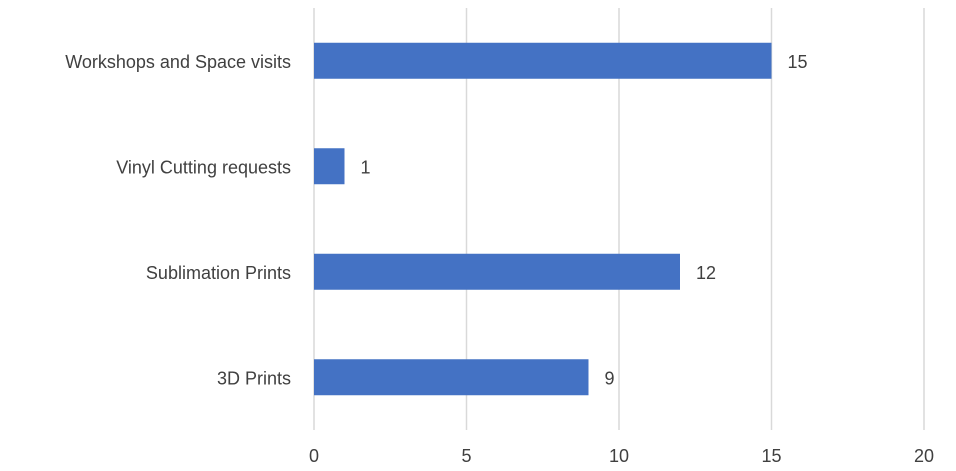 The height and width of the screenshot is (471, 956). I want to click on x-tick-label: 20, so click(924, 456).